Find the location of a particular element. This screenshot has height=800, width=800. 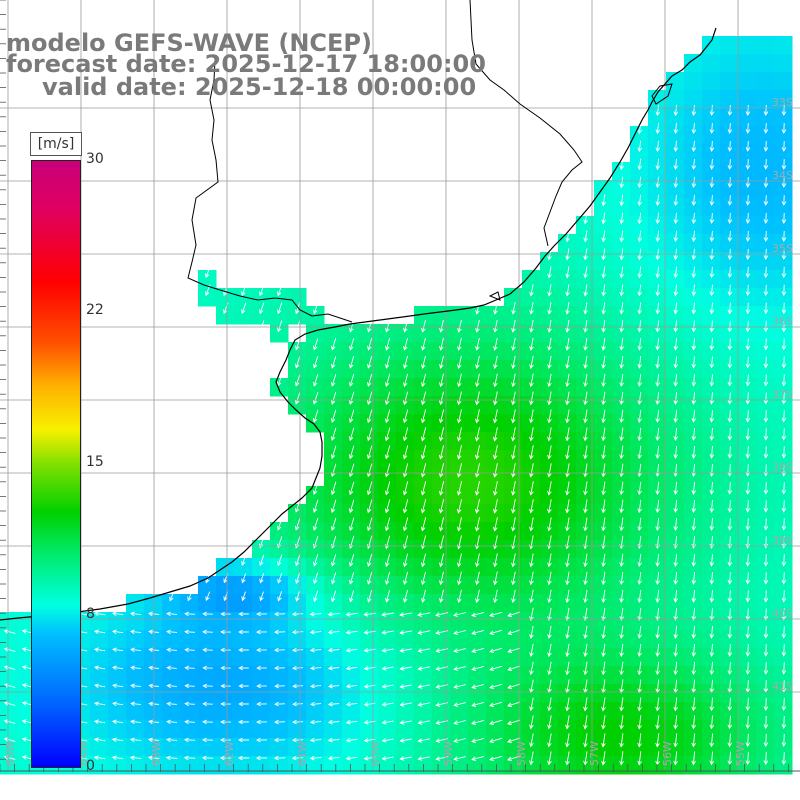

colorbar is located at coordinates (56, 464).